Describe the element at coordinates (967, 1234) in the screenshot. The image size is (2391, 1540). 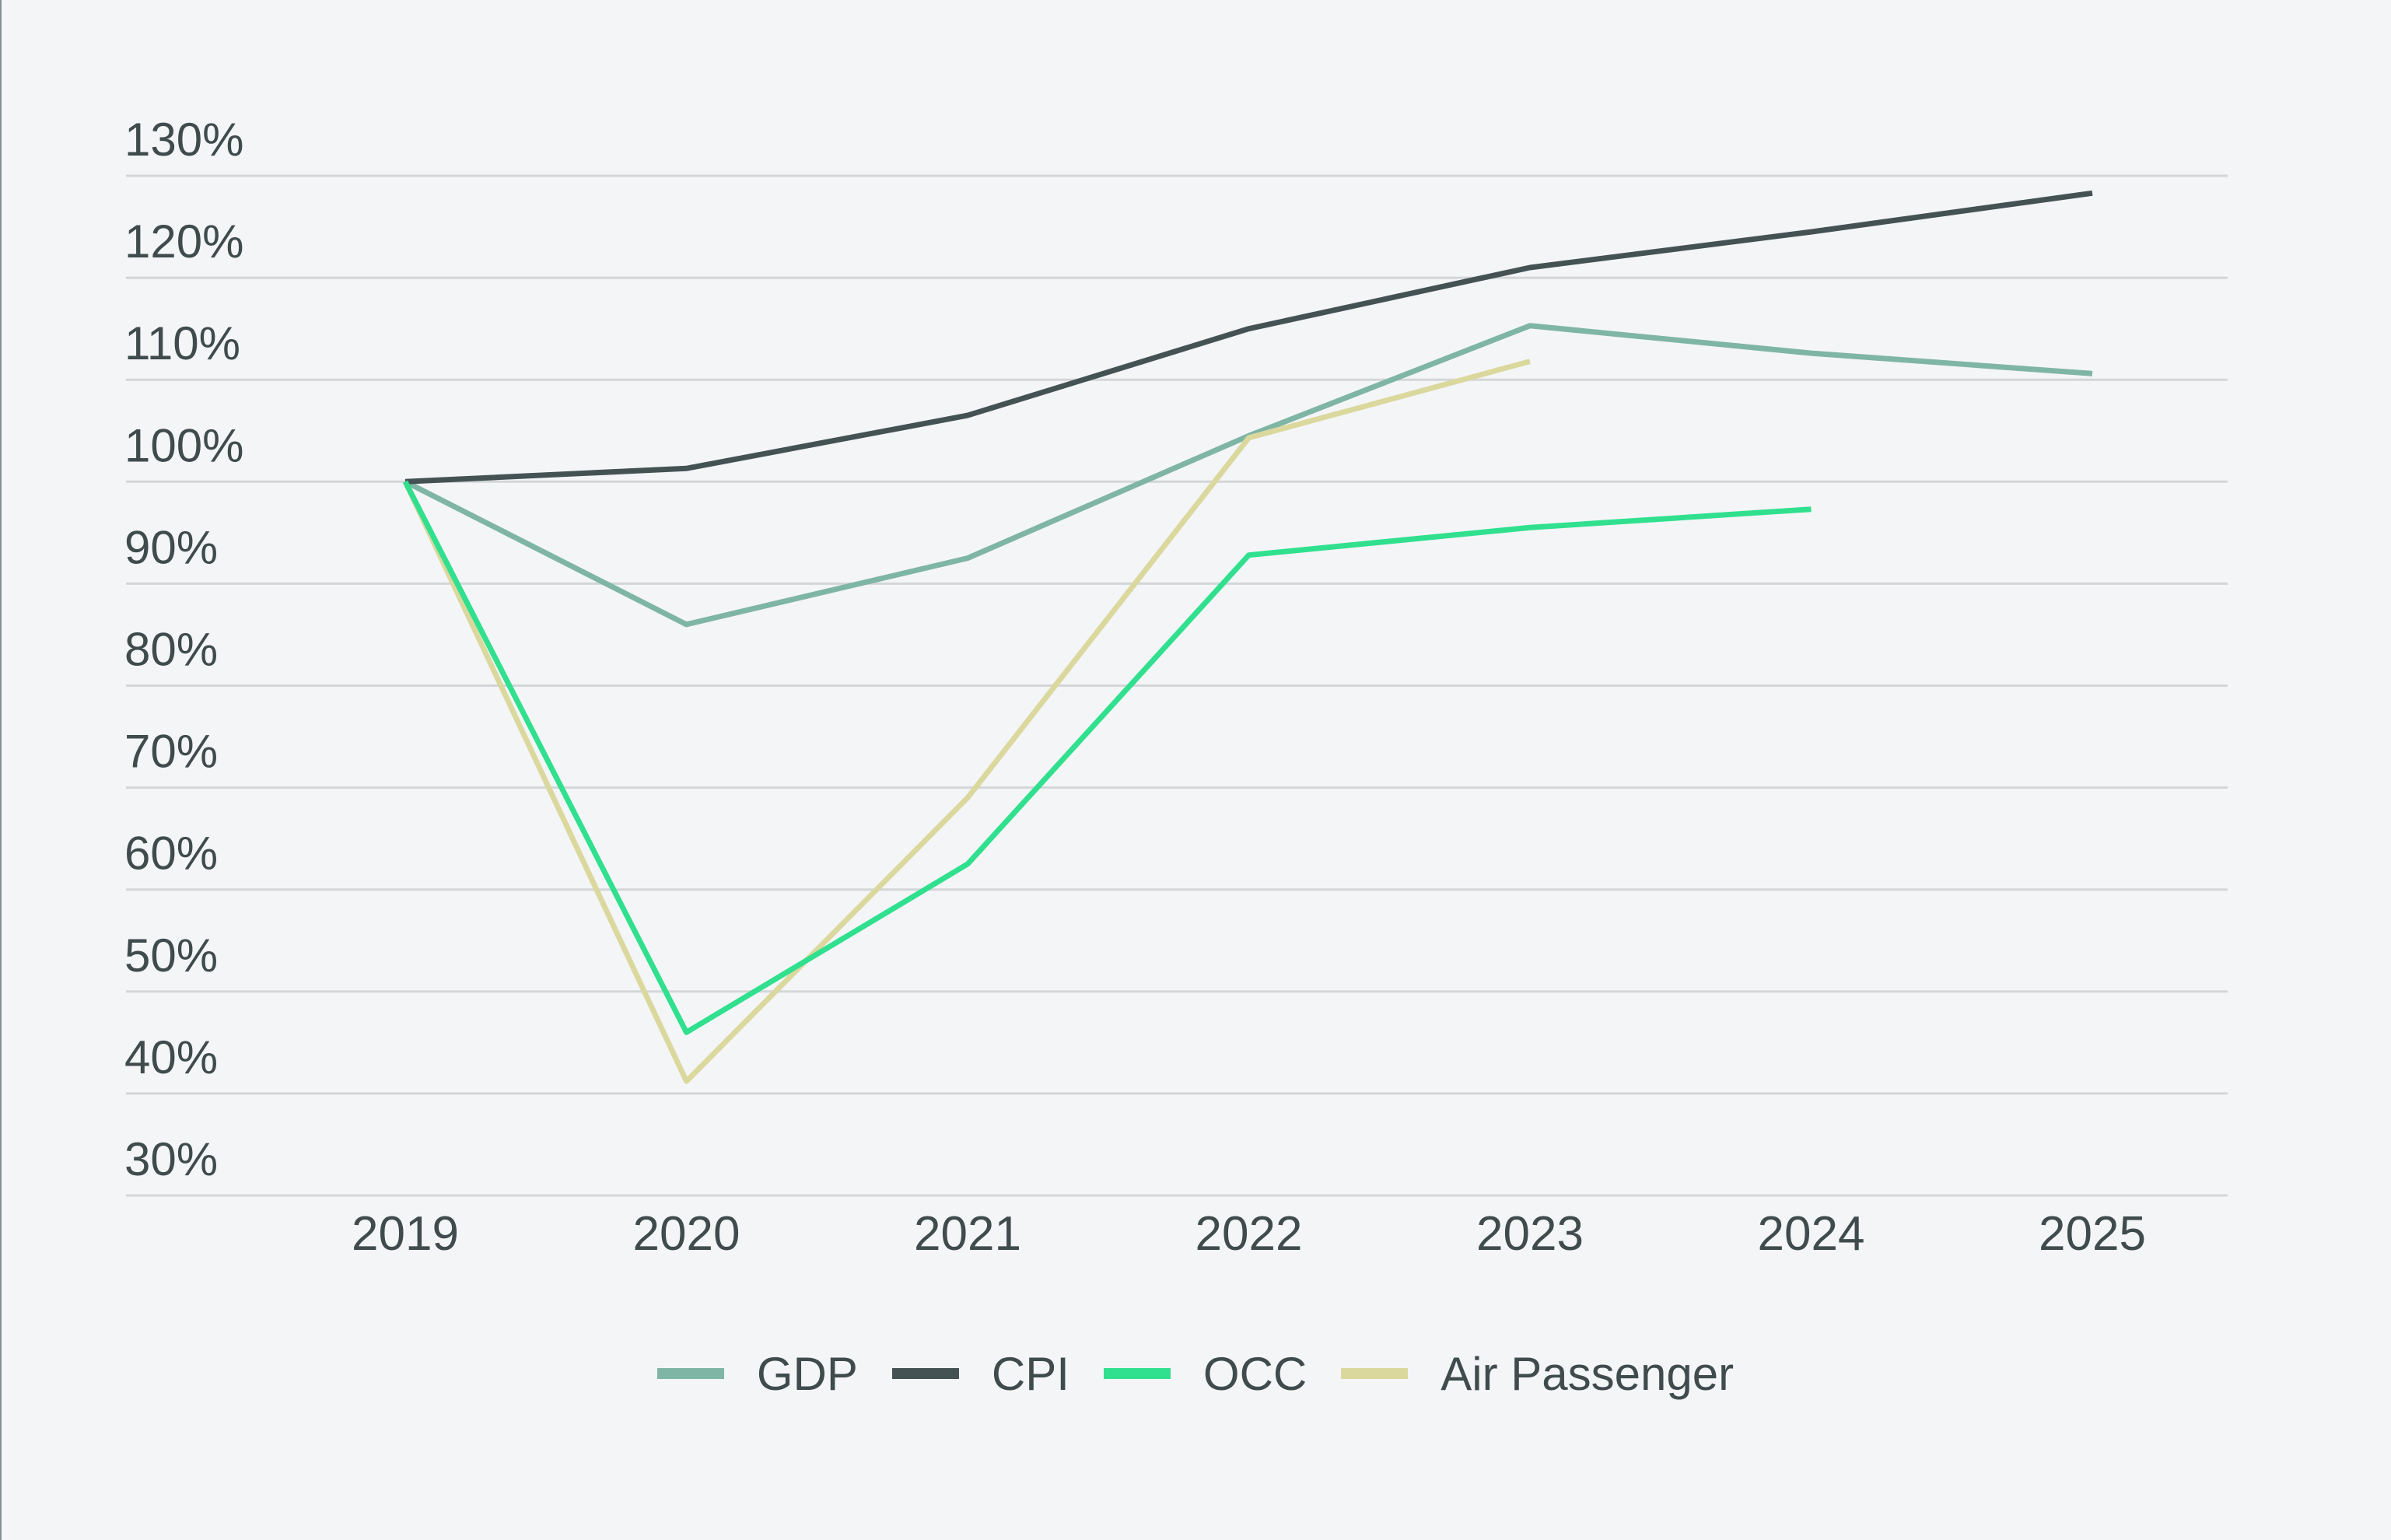
I see `x-tick-label: 2021` at that location.